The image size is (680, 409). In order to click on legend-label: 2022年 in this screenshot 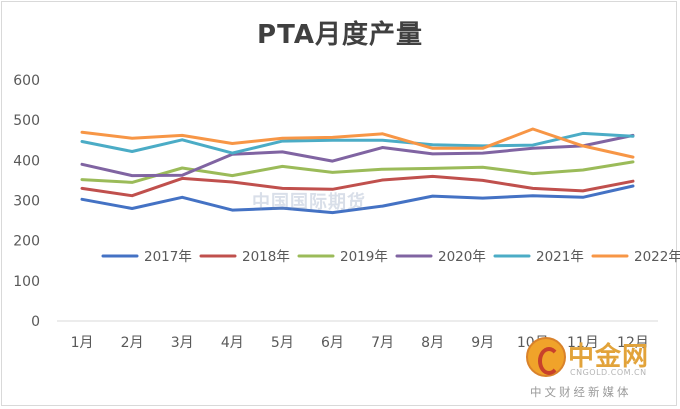, I will do `click(657, 257)`.